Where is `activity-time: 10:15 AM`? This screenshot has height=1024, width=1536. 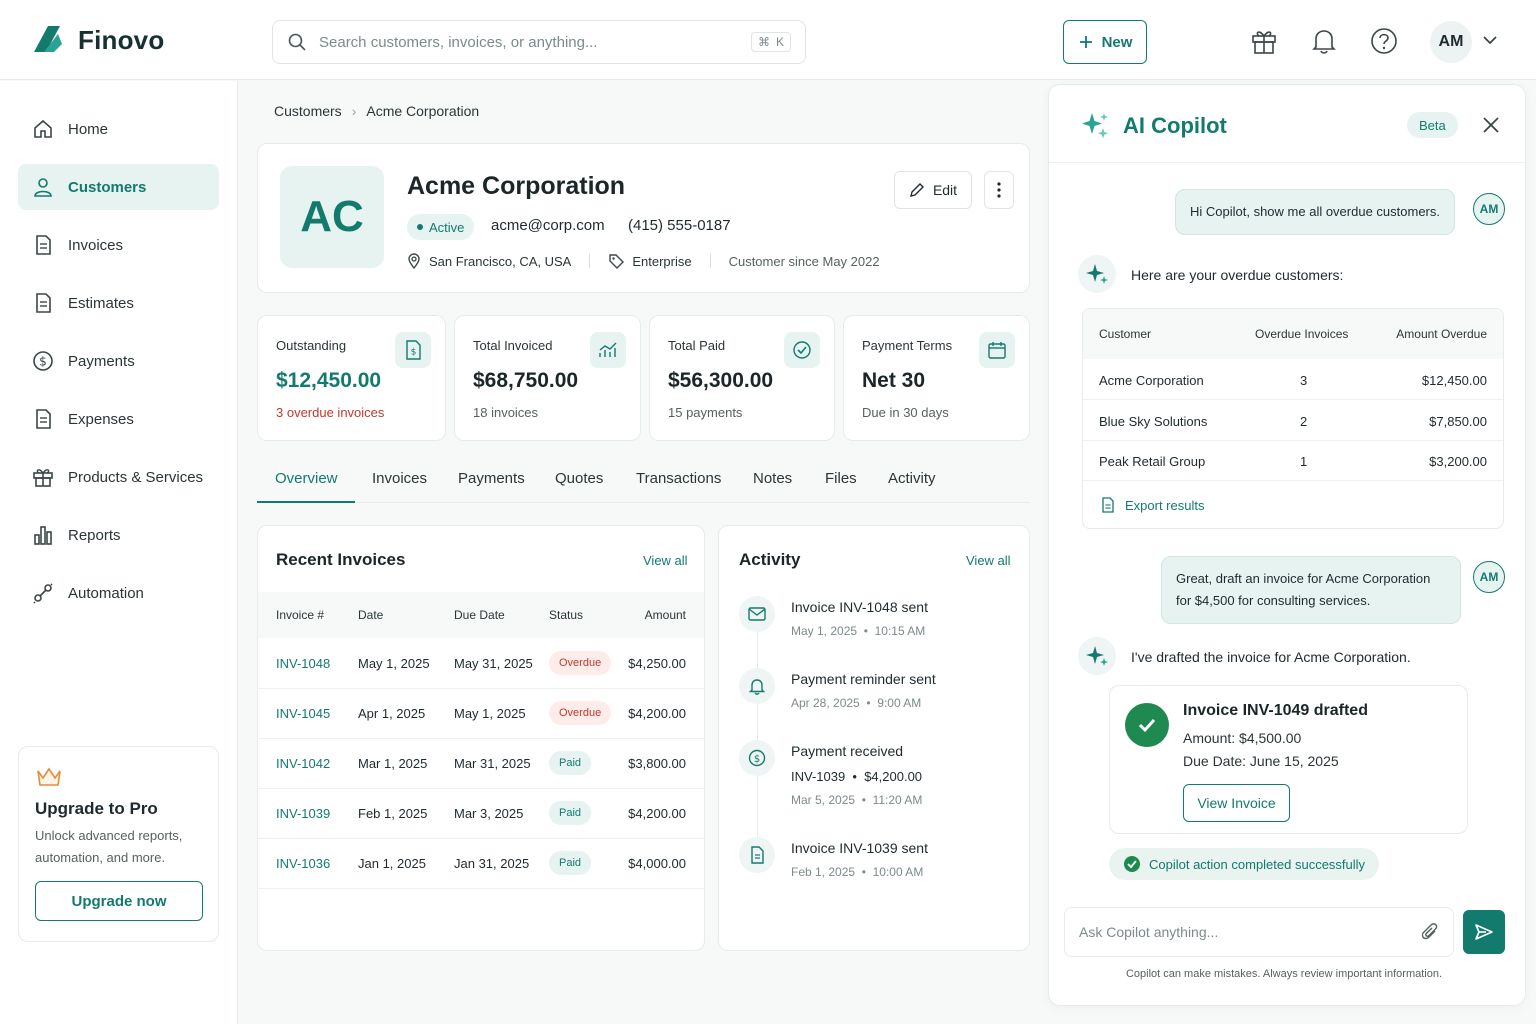
activity-time: 10:15 AM is located at coordinates (900, 631).